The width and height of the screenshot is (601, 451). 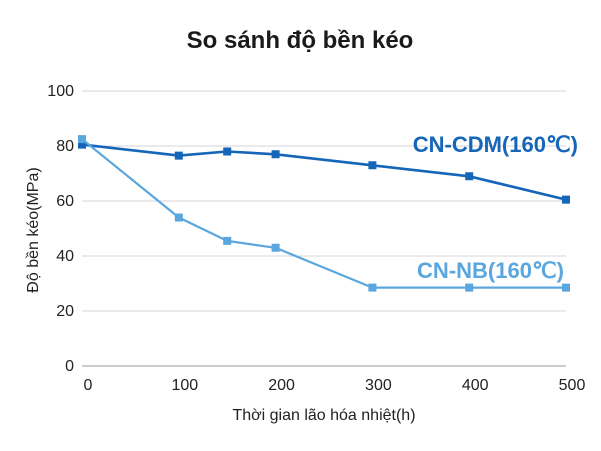 I want to click on x-tick-label: 200, so click(x=281, y=385).